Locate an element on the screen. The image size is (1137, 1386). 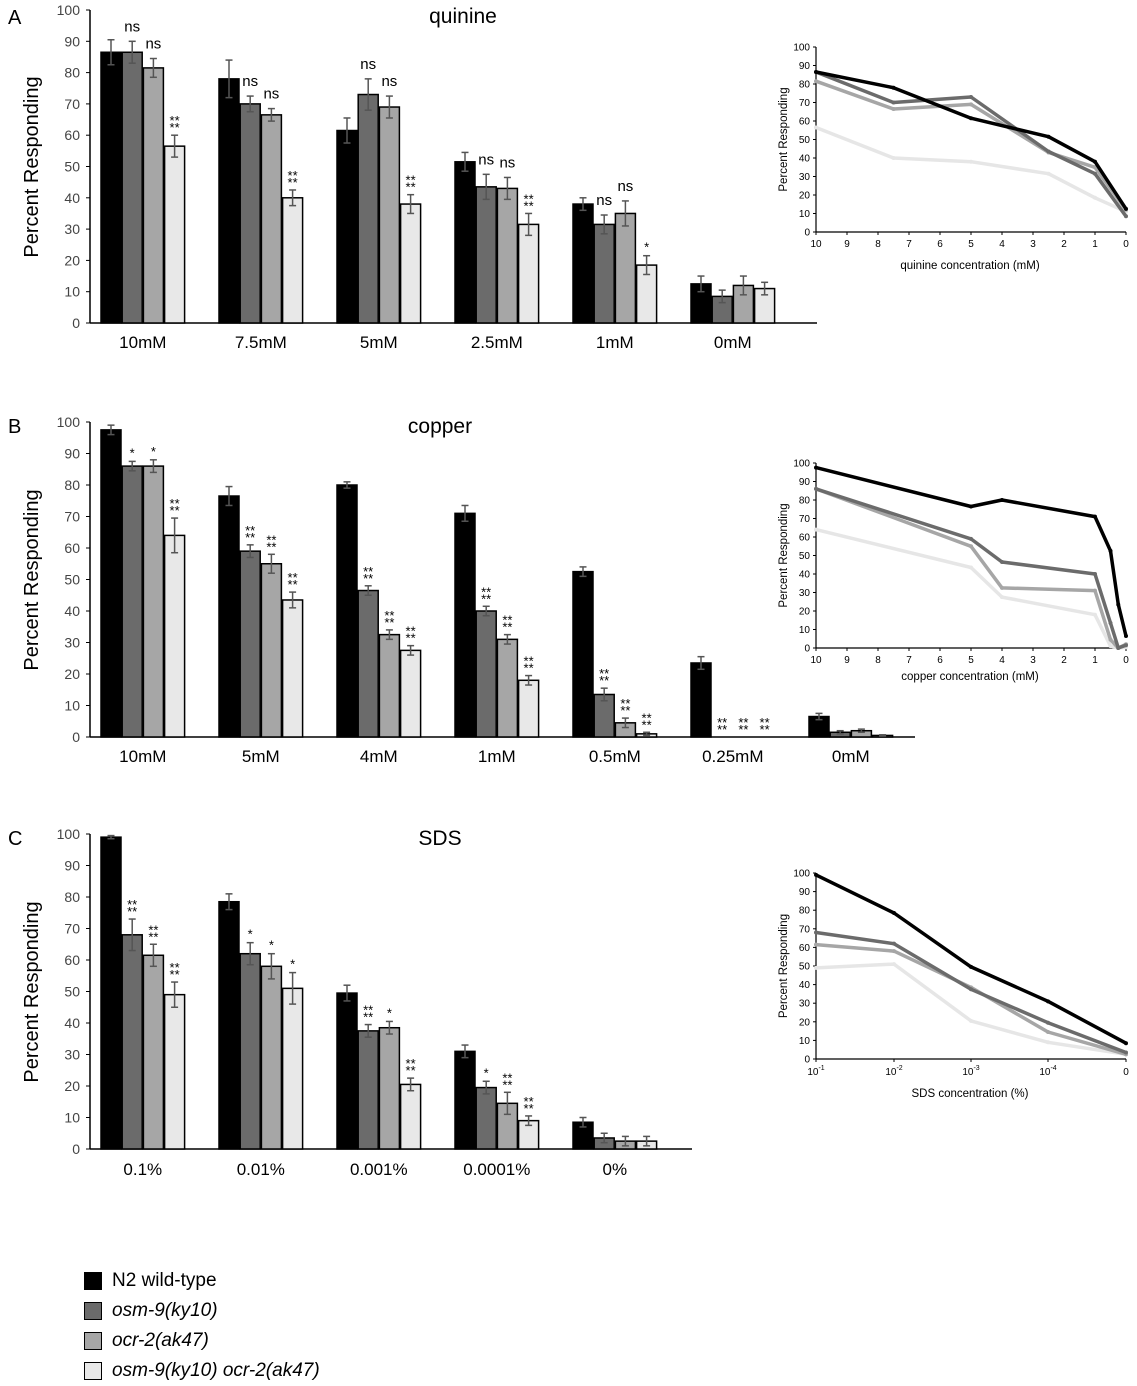
x-tick-label: 2.5mM is located at coordinates (497, 342).